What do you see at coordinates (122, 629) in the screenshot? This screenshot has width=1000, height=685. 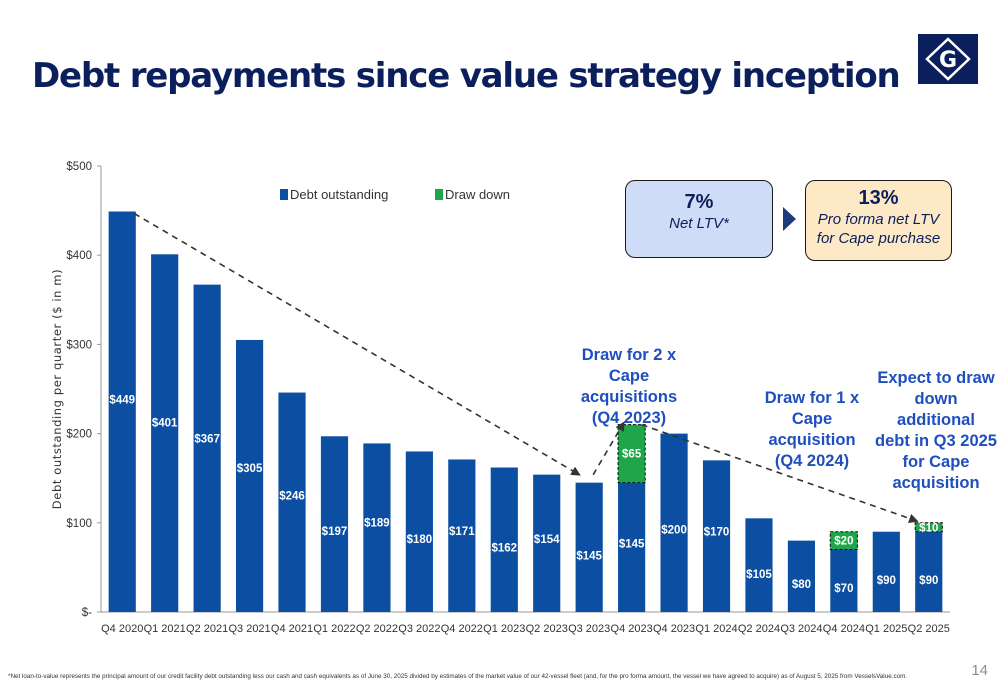 I see `x-tick-label: Q4 2020` at bounding box center [122, 629].